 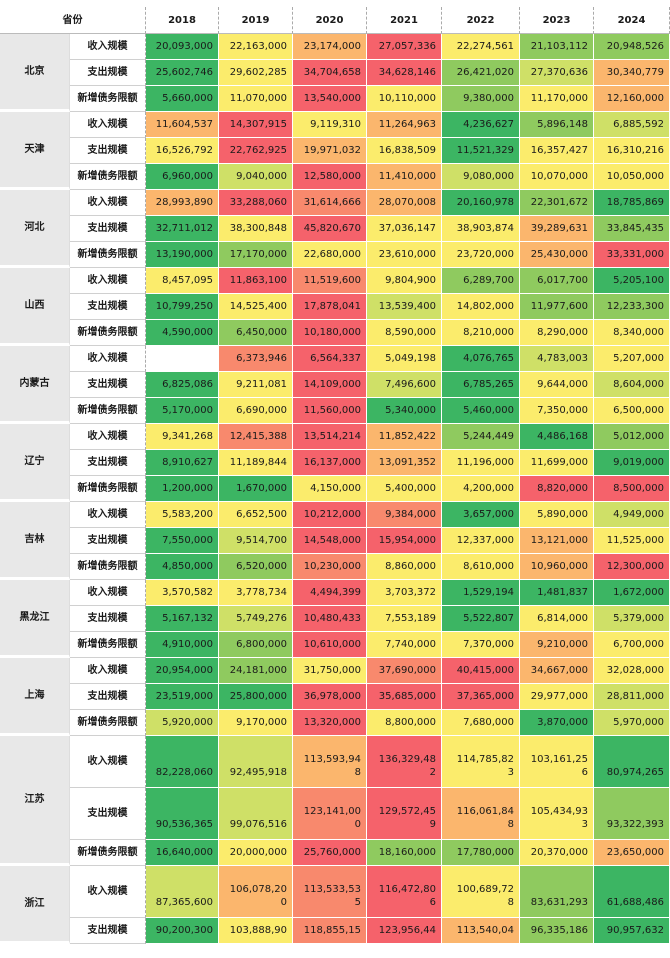 What do you see at coordinates (182, 645) in the screenshot?
I see `value-cell: 4,910,000` at bounding box center [182, 645].